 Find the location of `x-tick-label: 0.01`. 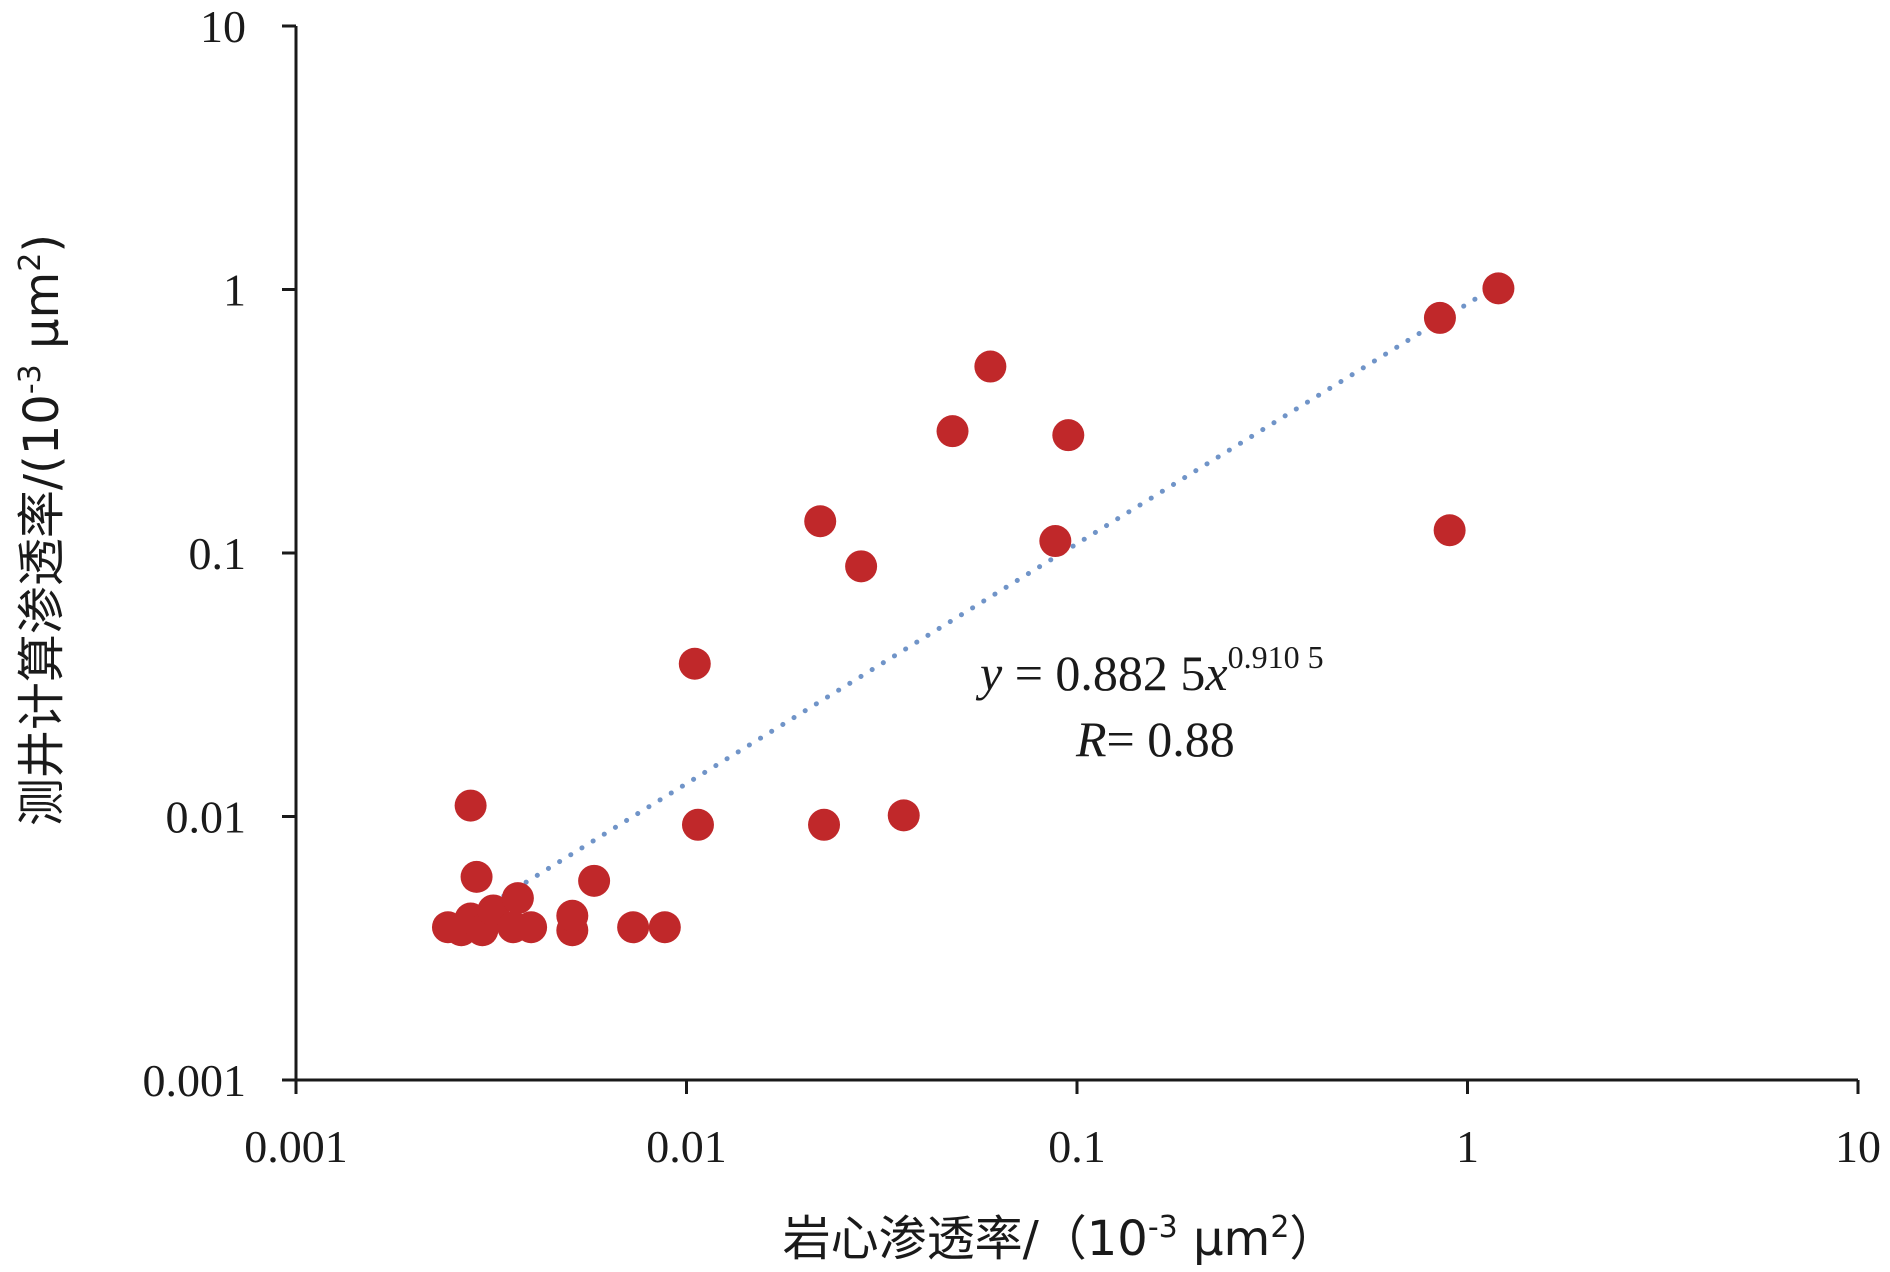

x-tick-label: 0.01 is located at coordinates (686, 1146).